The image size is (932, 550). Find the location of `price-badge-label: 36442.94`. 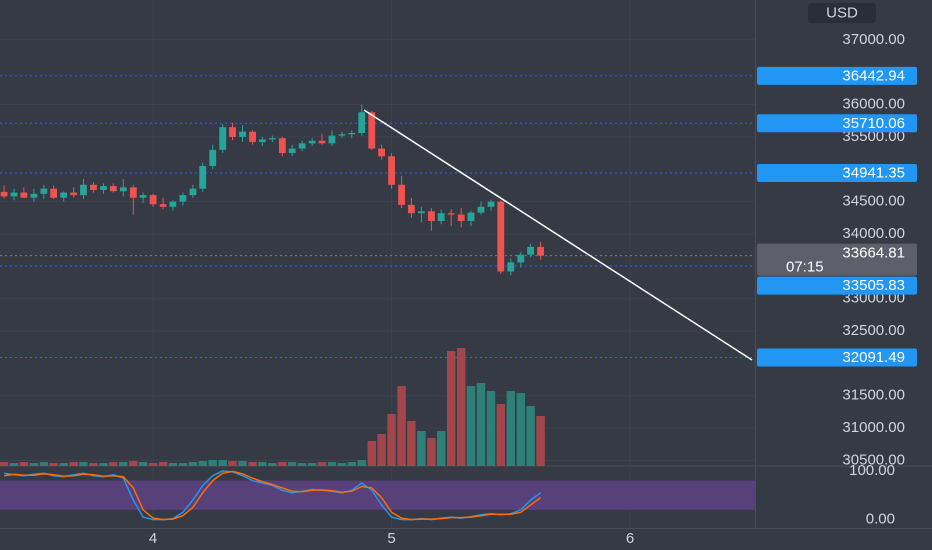

price-badge-label: 36442.94 is located at coordinates (873, 75).